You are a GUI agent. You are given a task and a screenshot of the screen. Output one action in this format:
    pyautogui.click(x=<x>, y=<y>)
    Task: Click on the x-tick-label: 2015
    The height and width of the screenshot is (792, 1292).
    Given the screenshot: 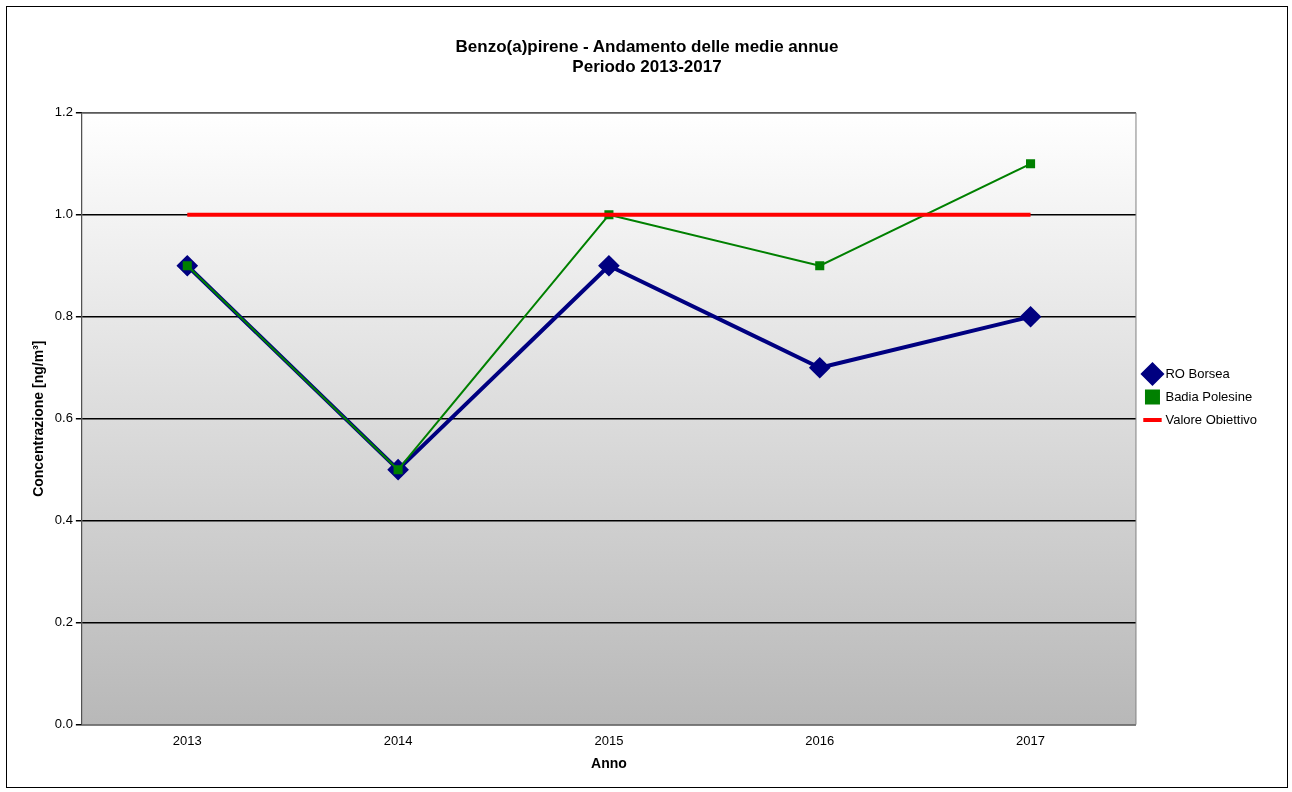 What is the action you would take?
    pyautogui.click(x=609, y=740)
    